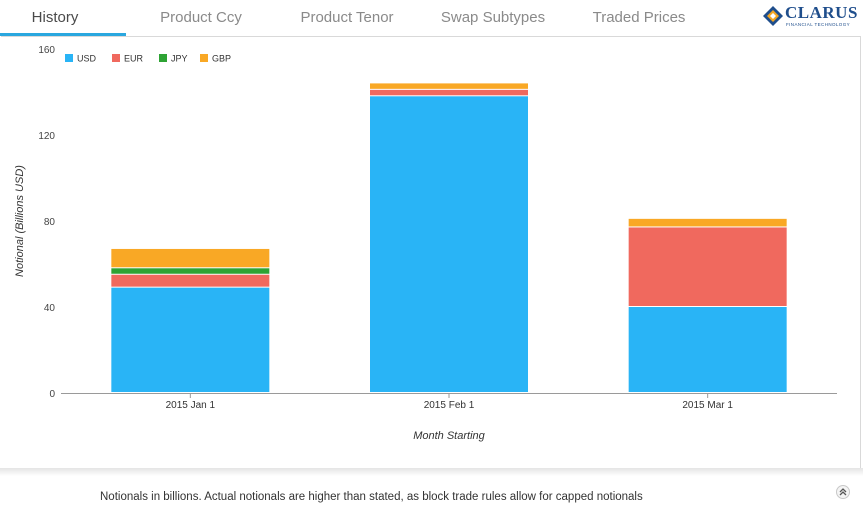 The image size is (863, 510). Describe the element at coordinates (55, 17) in the screenshot. I see `tab-history: History` at that location.